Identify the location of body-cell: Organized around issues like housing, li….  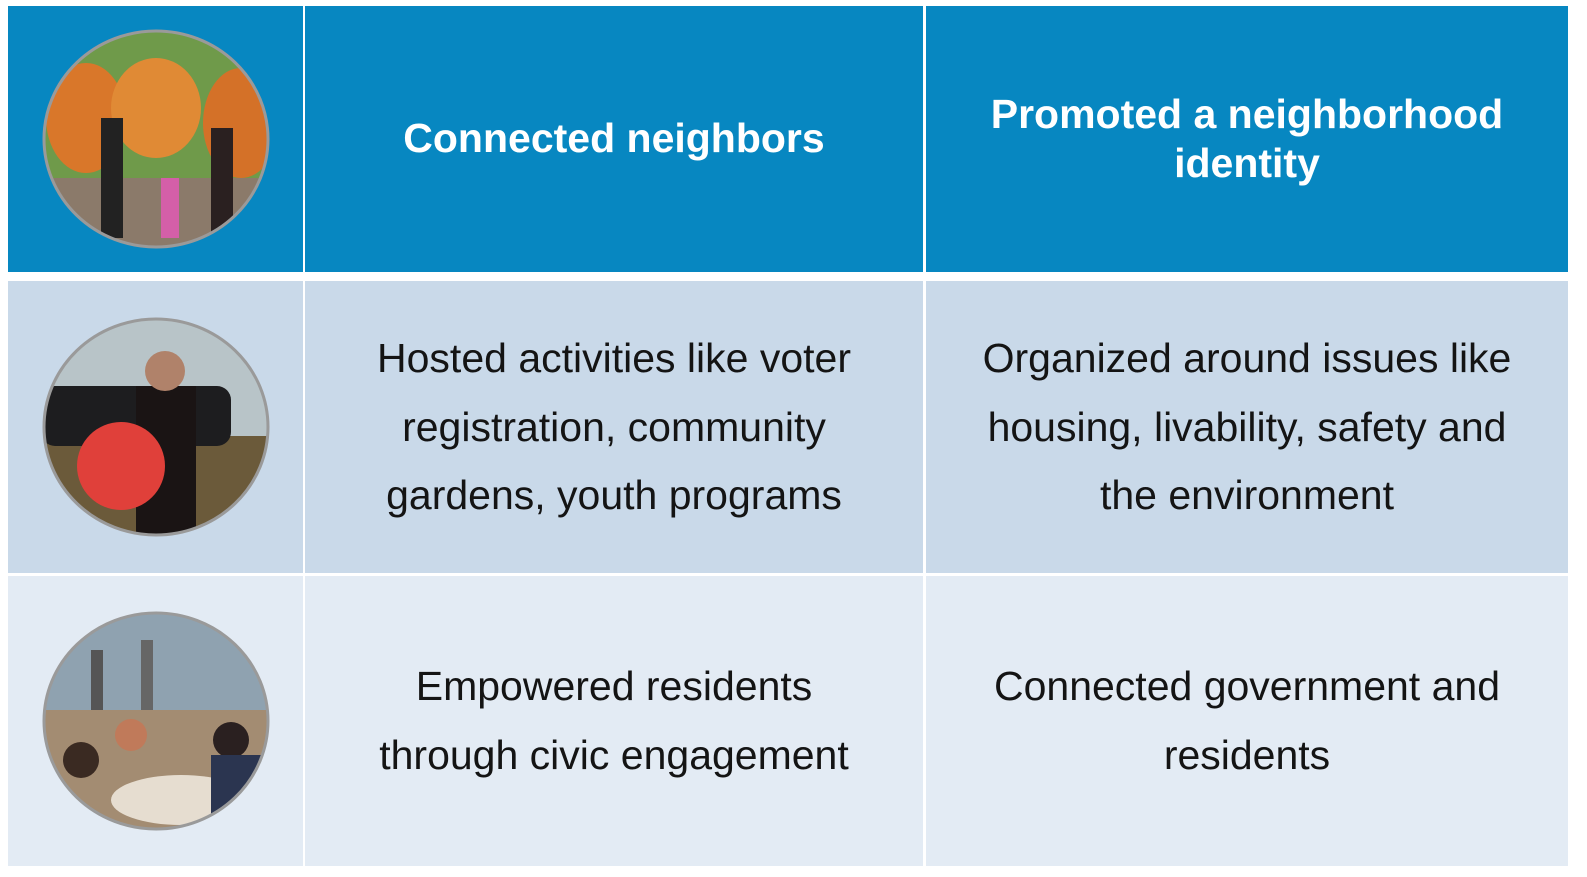
(1247, 427).